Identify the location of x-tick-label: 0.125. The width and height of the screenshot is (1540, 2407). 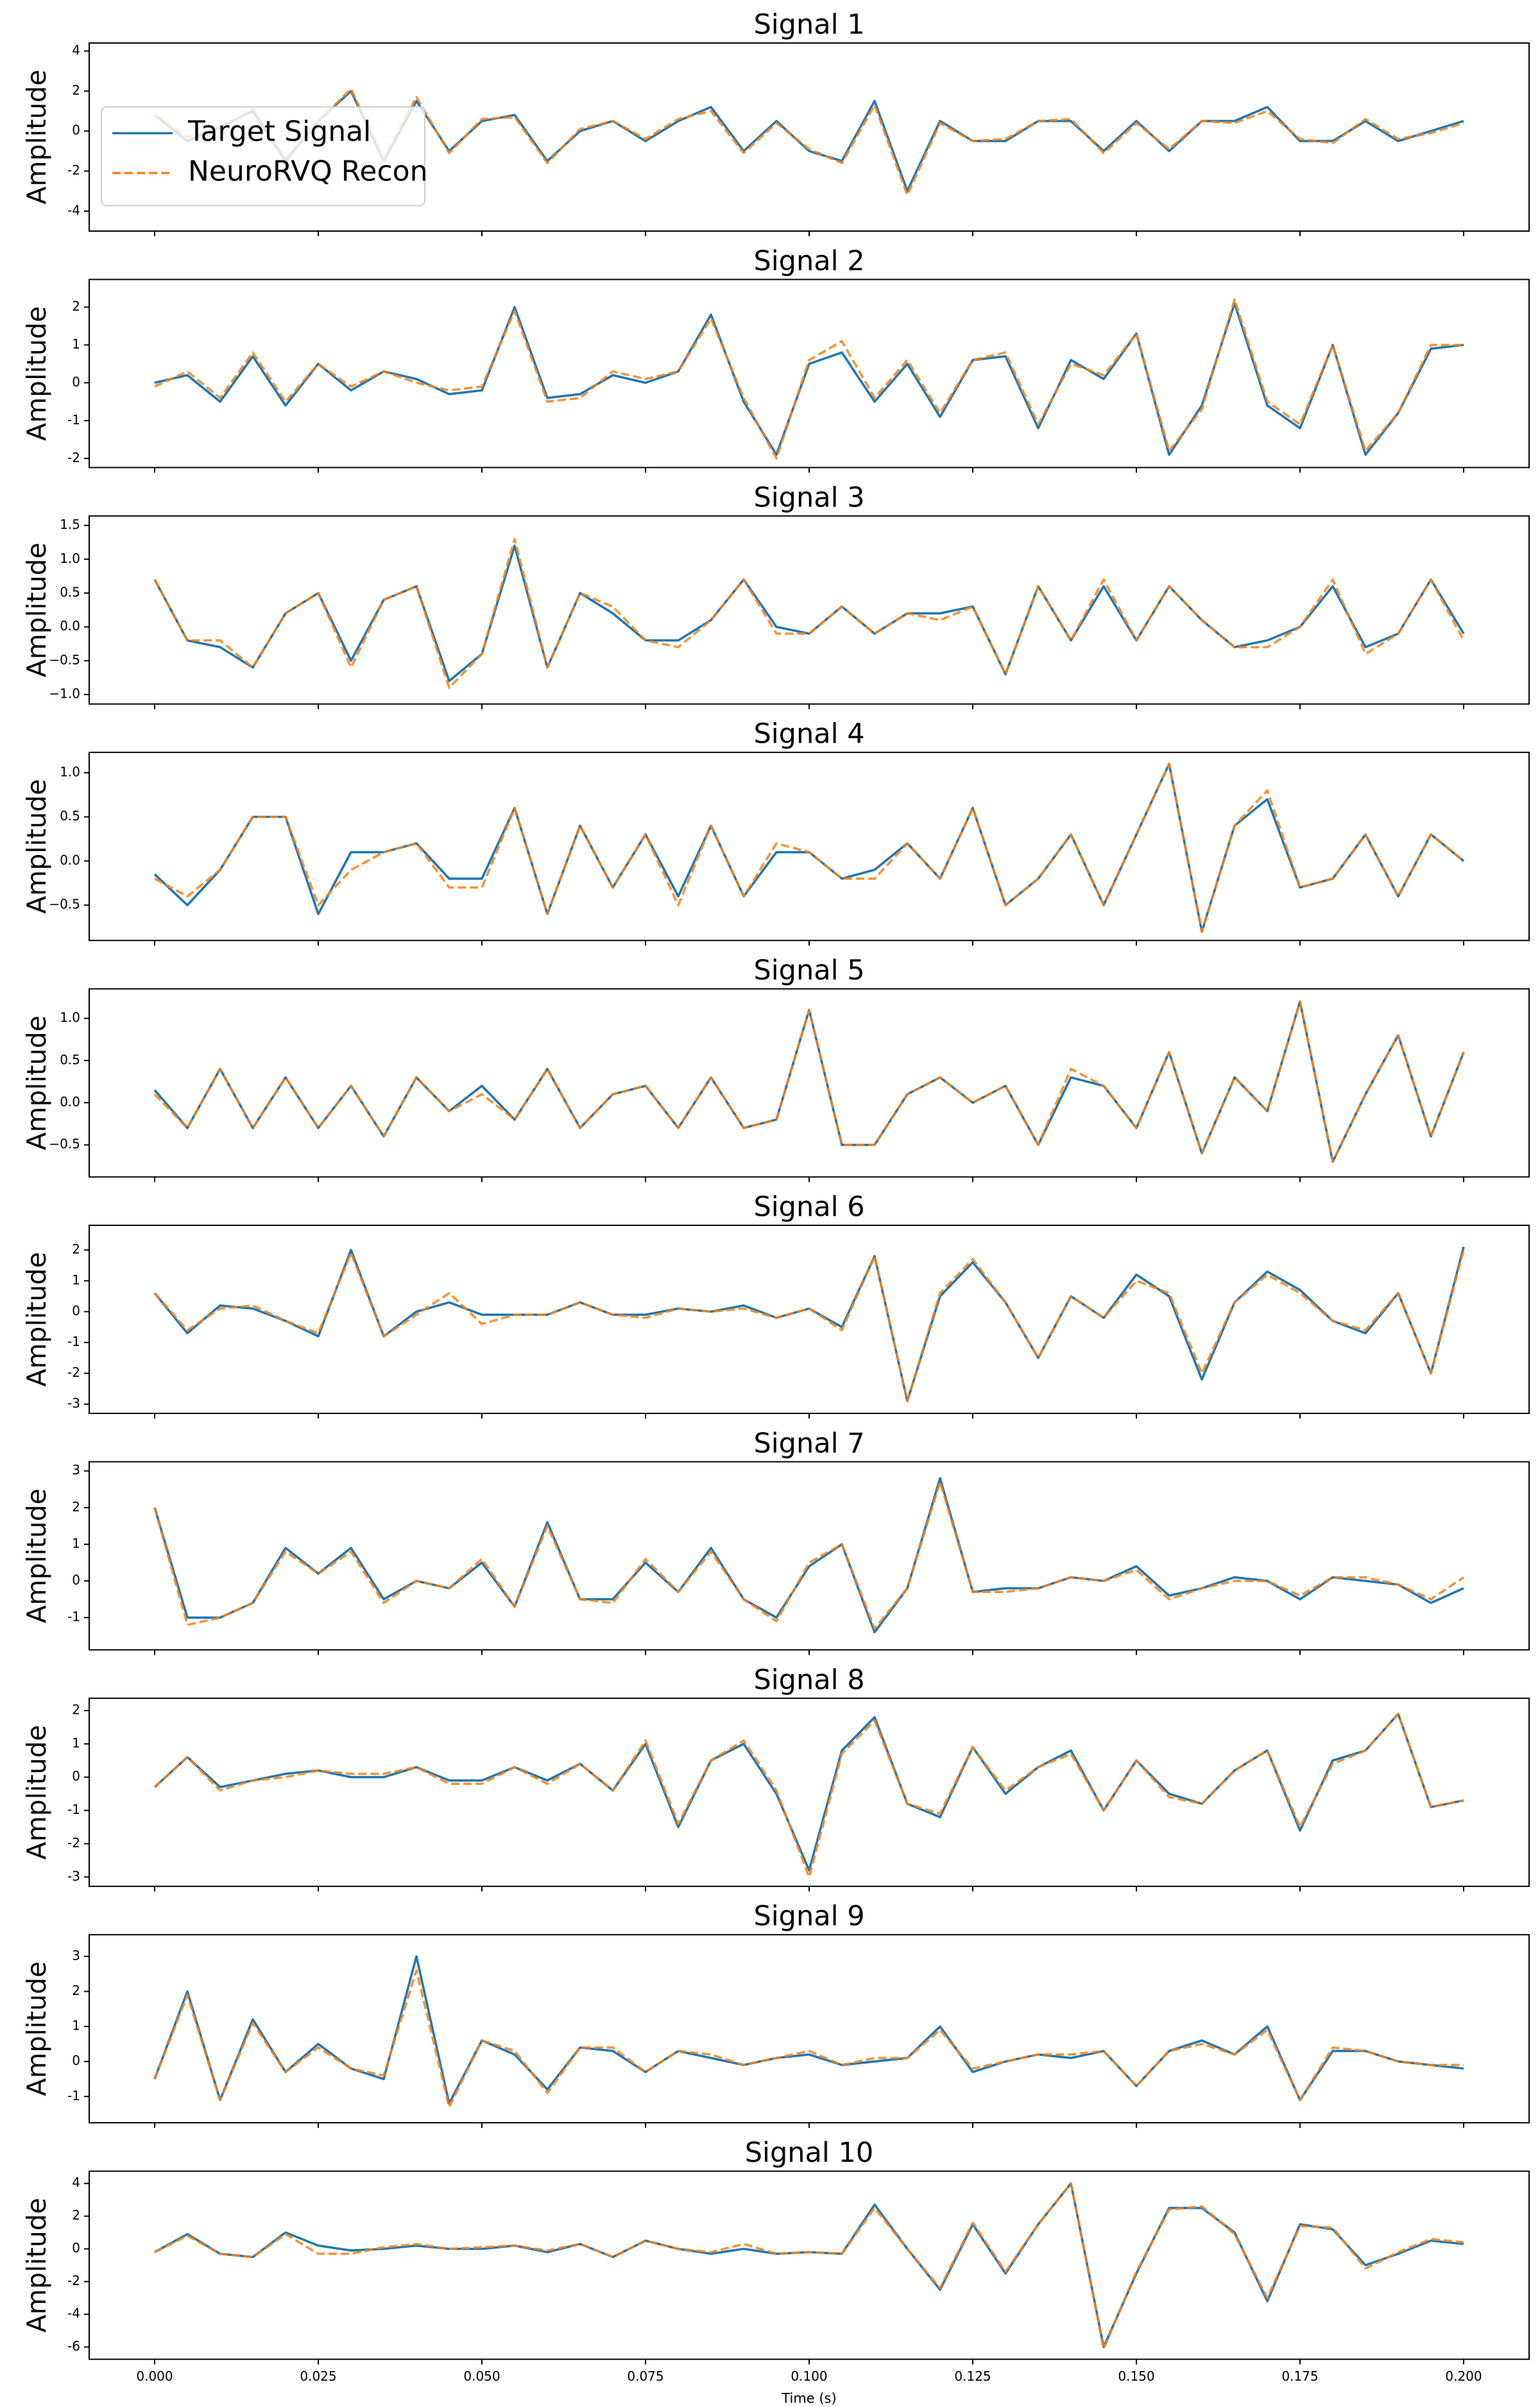
(973, 2376).